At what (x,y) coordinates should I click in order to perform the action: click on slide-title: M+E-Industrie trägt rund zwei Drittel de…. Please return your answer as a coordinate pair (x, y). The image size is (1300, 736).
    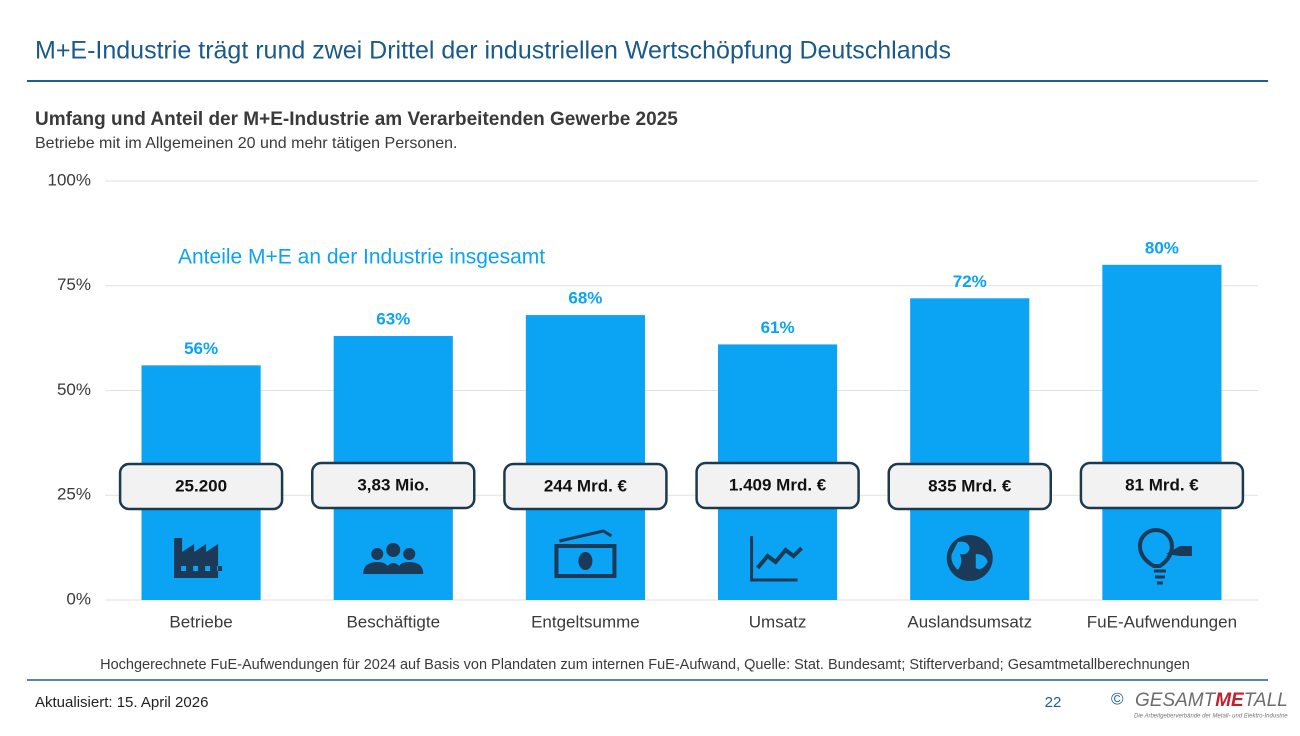
    Looking at the image, I should click on (493, 51).